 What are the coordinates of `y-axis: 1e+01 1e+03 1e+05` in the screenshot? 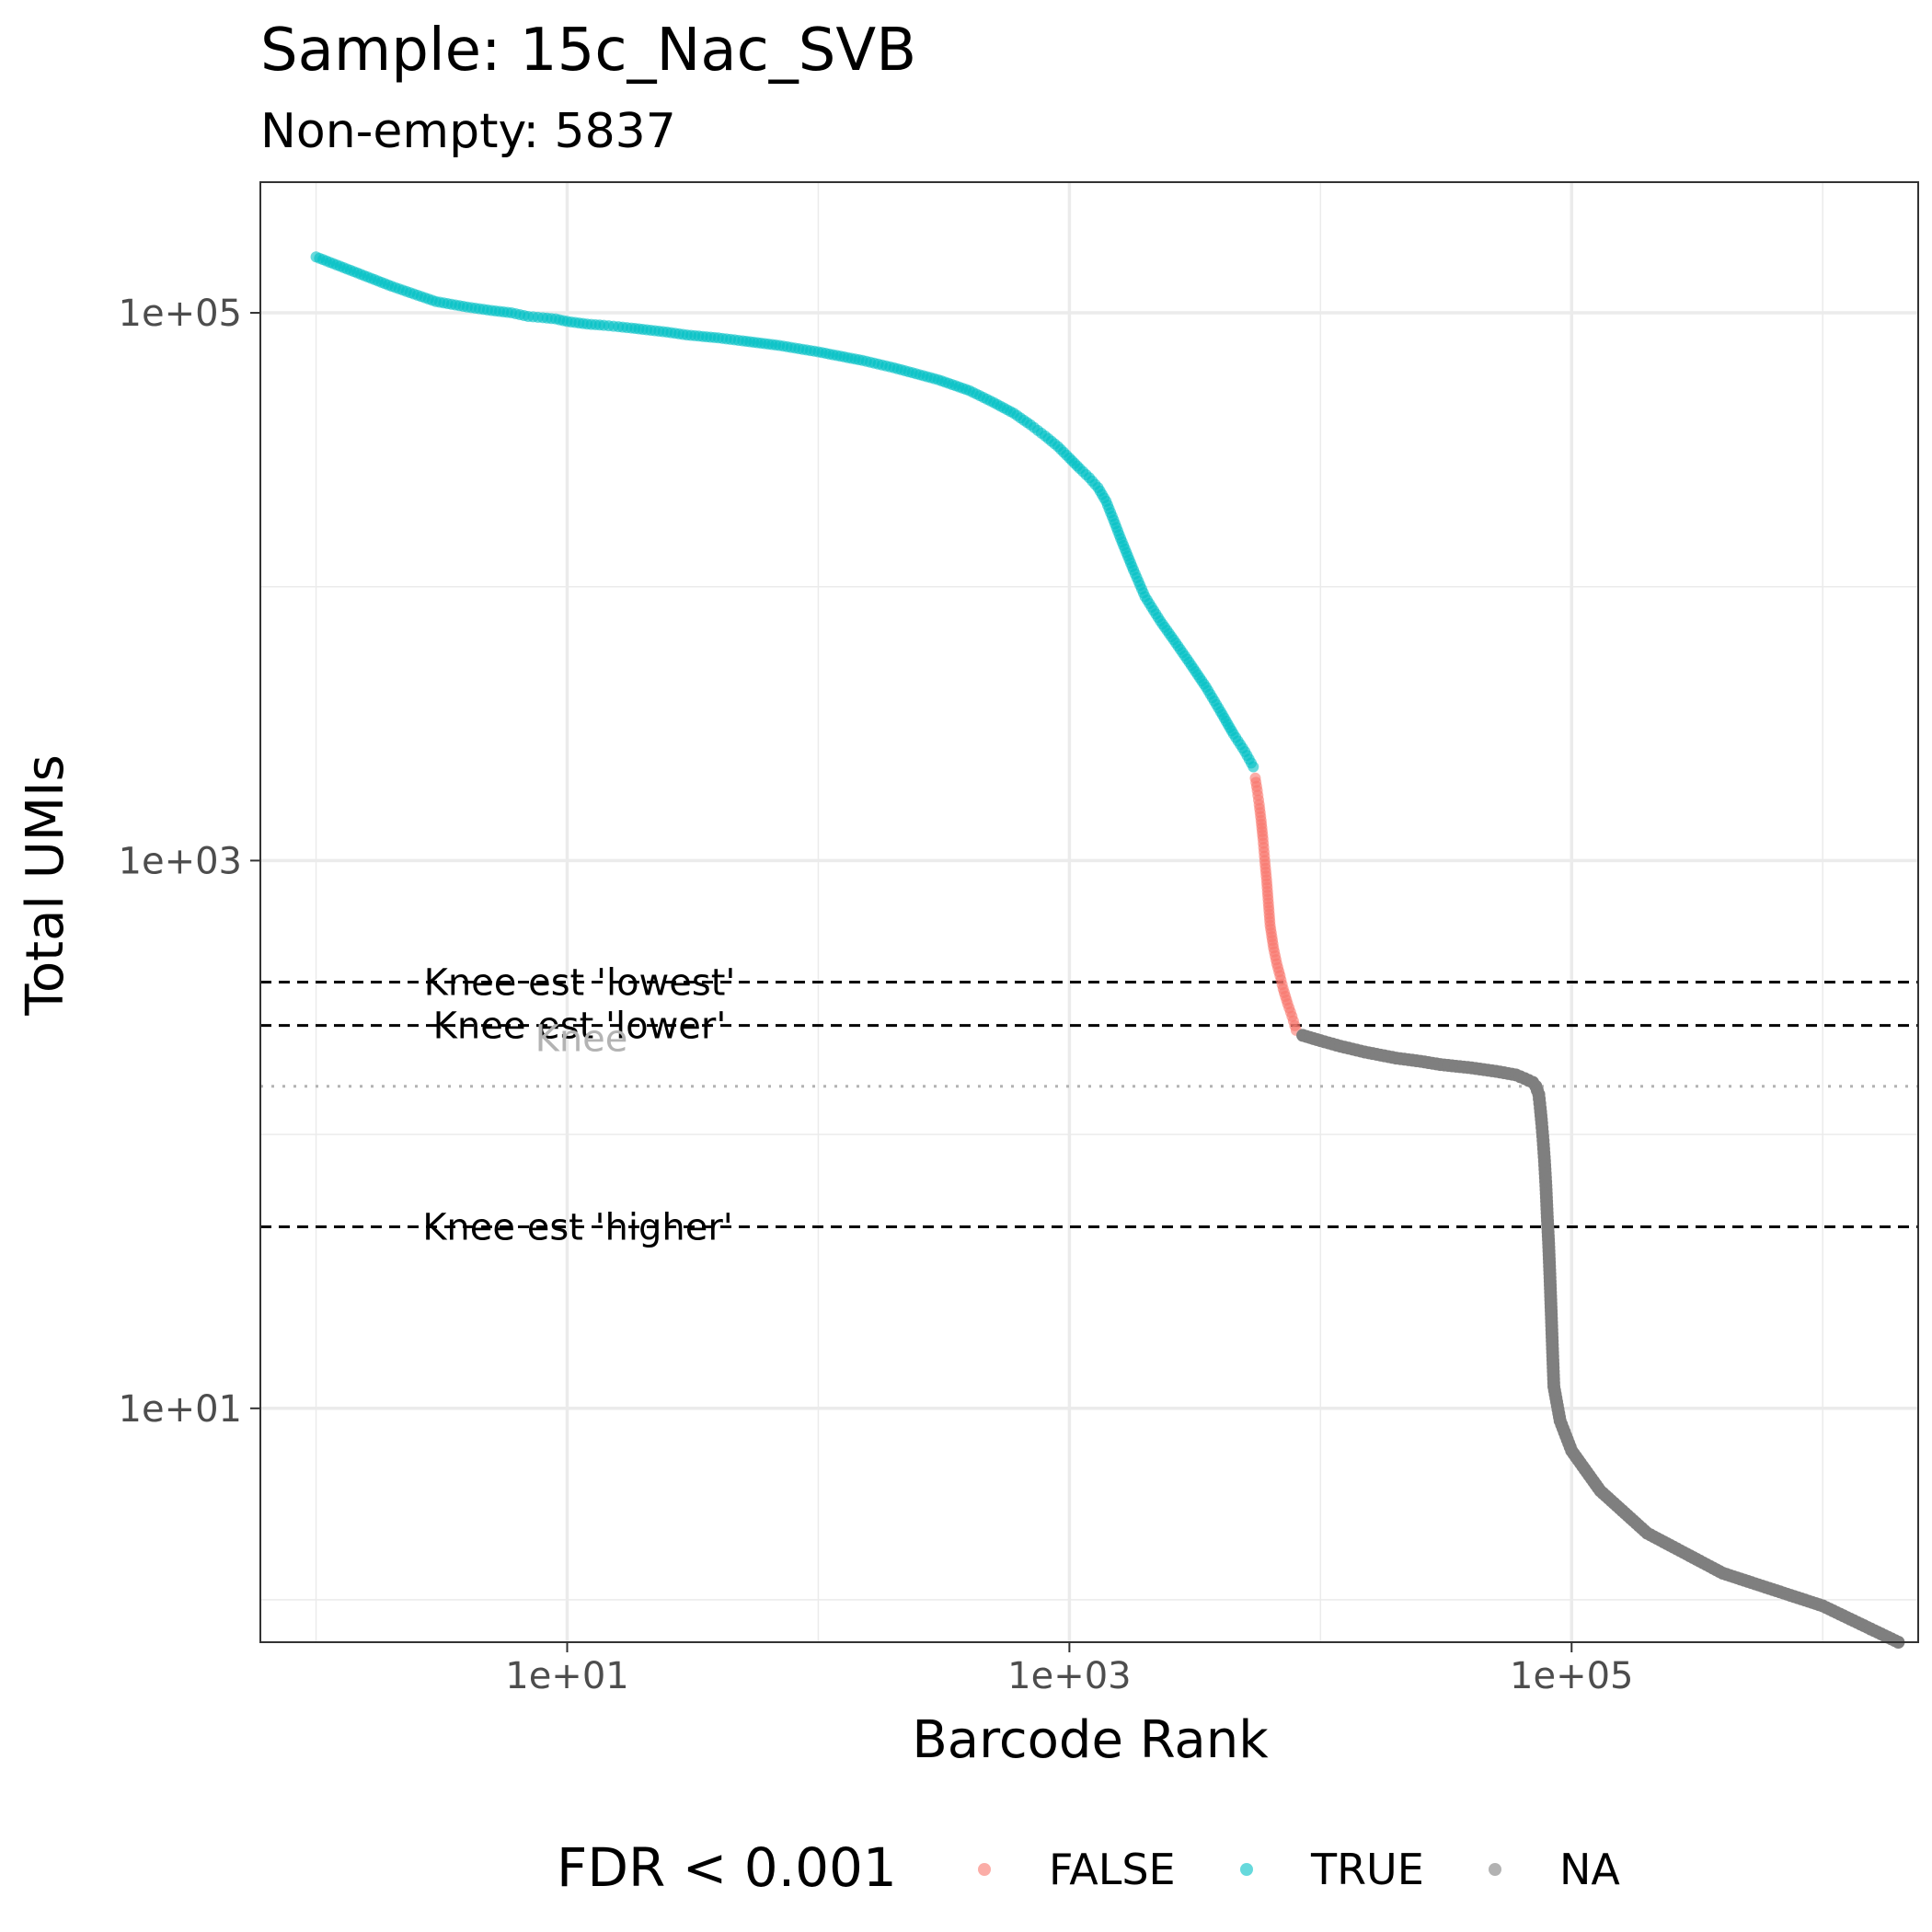 It's located at (189, 862).